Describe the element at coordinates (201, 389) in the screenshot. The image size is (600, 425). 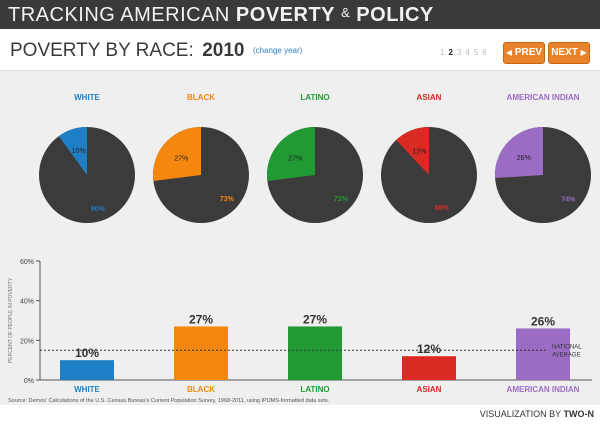
I see `x-category-label-black: BLACK` at that location.